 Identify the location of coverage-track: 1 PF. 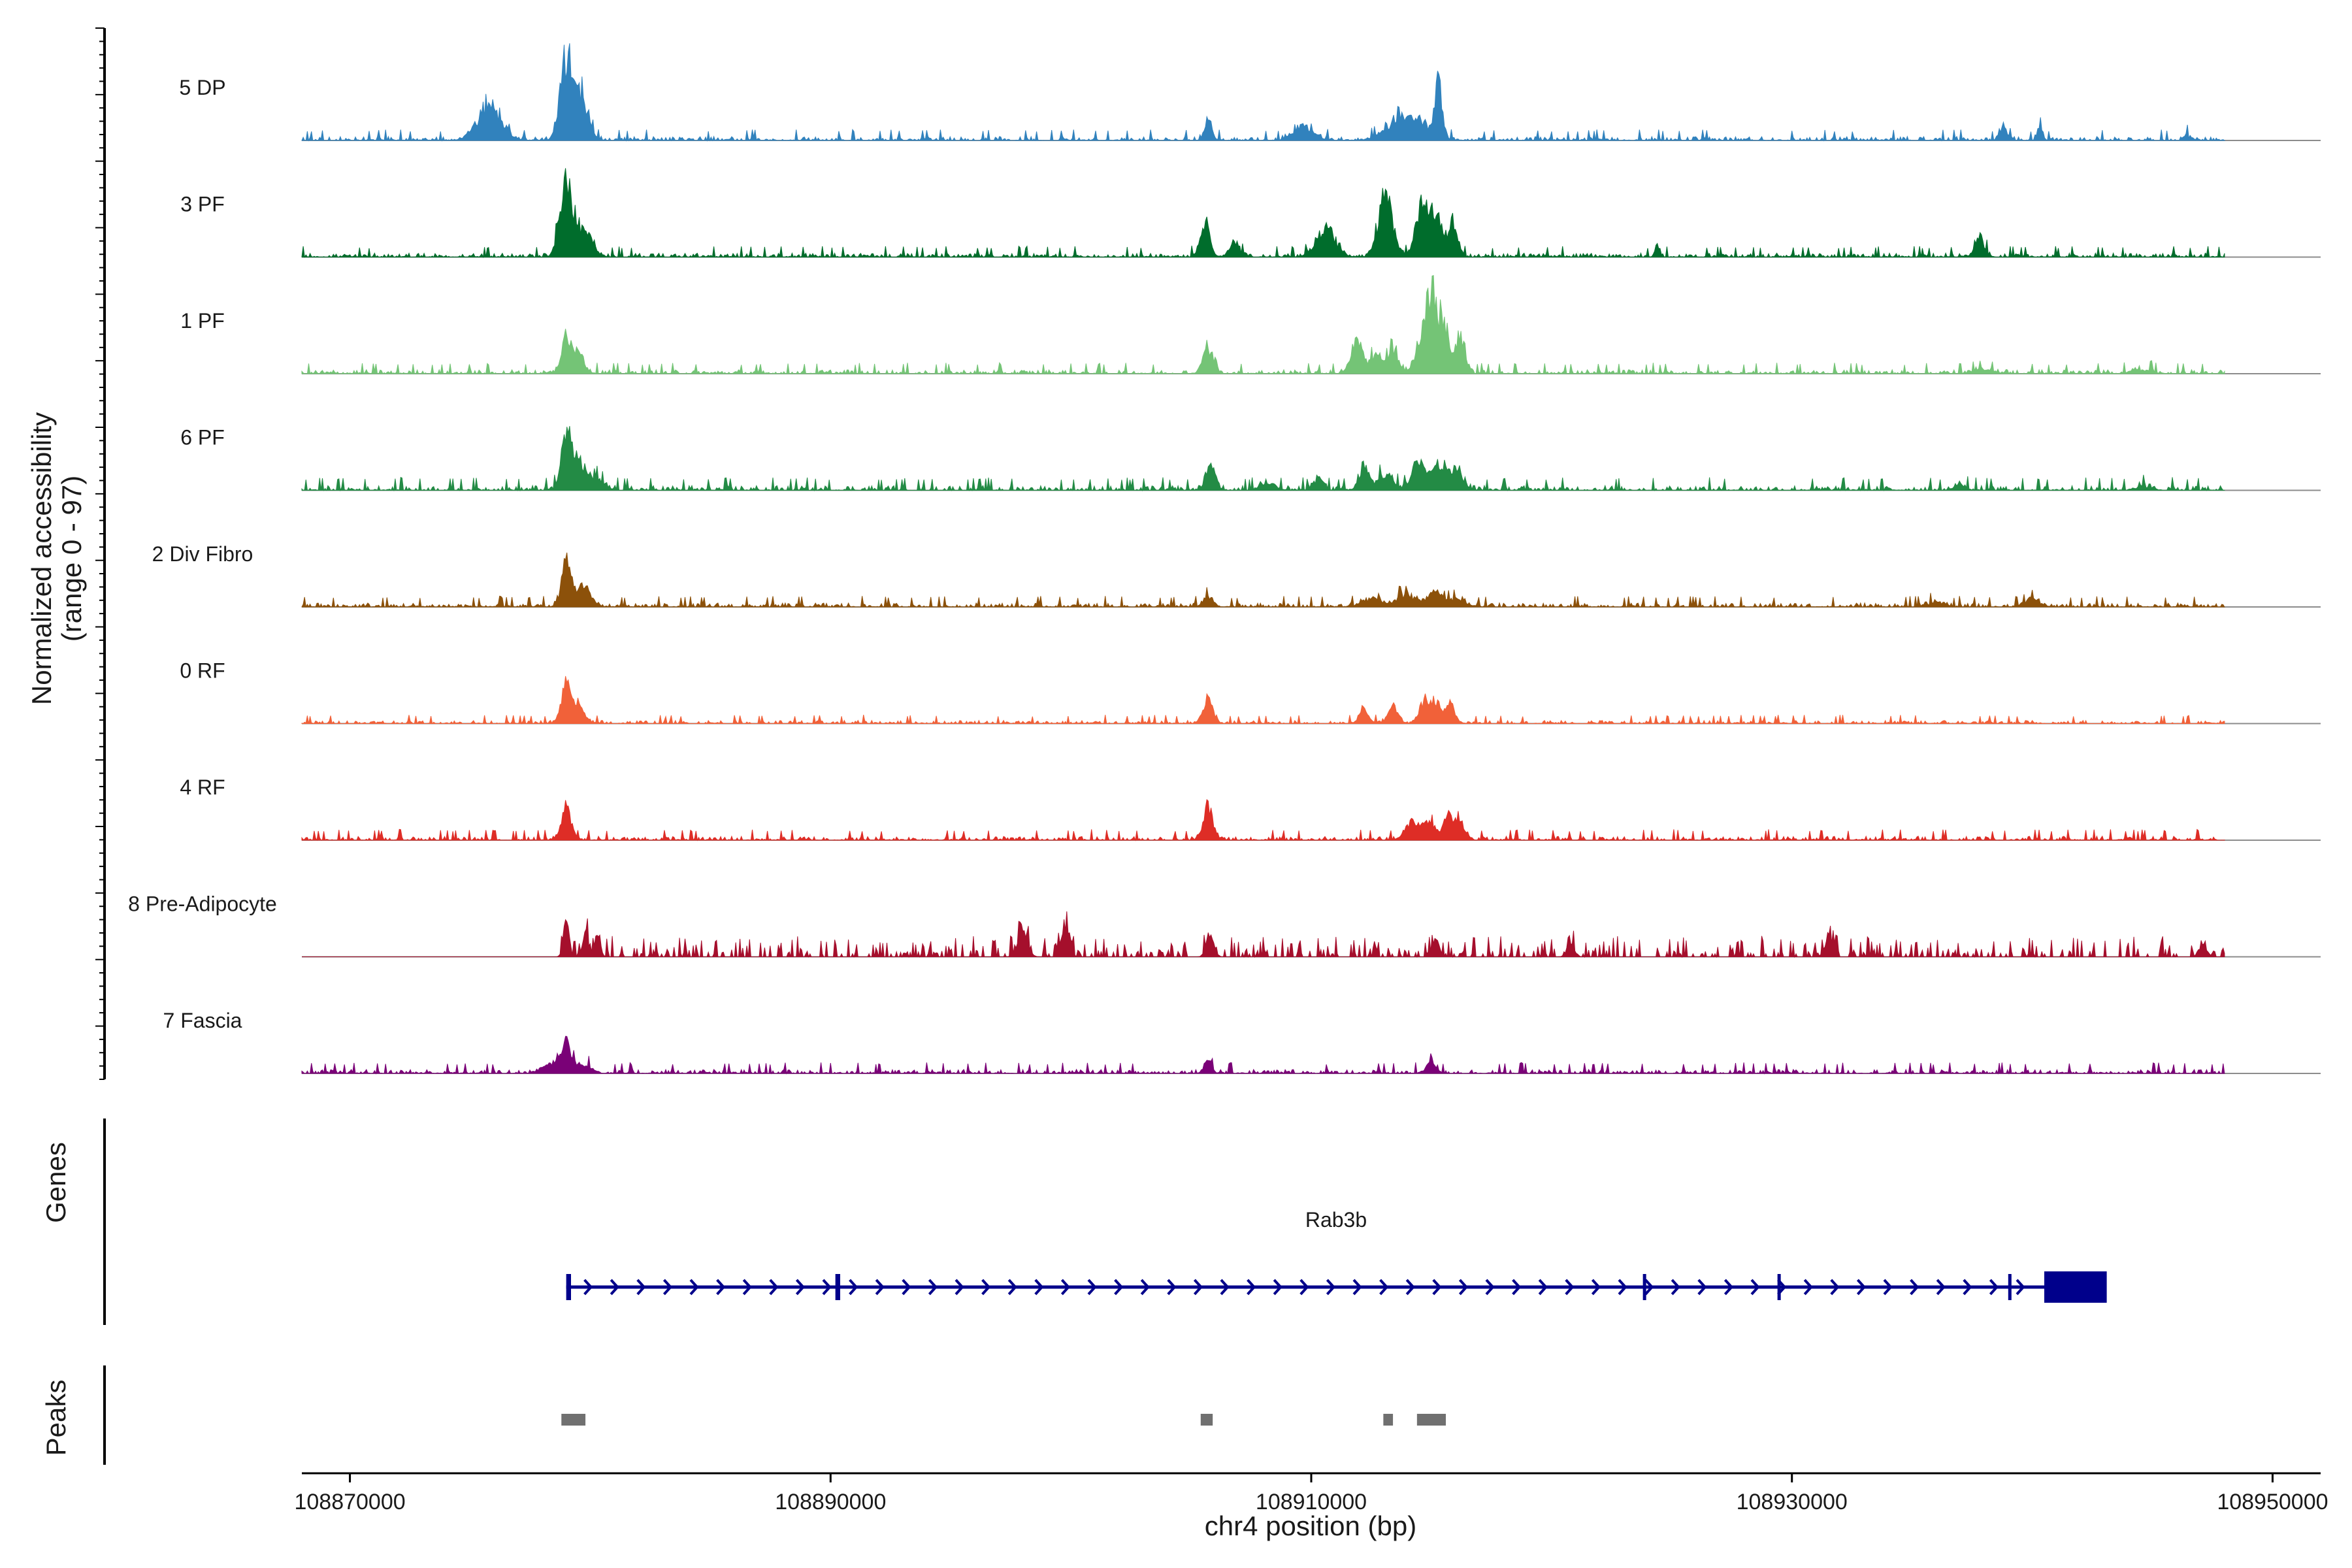
(1250, 325).